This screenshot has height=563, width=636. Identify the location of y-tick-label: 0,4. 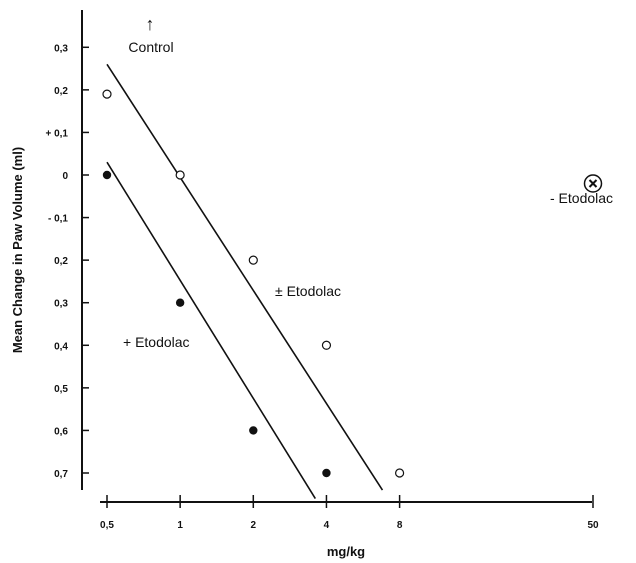
(61, 346).